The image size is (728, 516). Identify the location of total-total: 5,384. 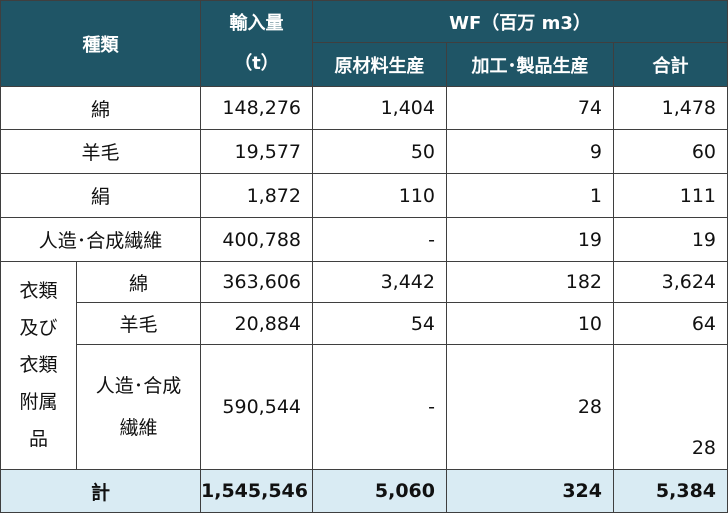
(670, 491).